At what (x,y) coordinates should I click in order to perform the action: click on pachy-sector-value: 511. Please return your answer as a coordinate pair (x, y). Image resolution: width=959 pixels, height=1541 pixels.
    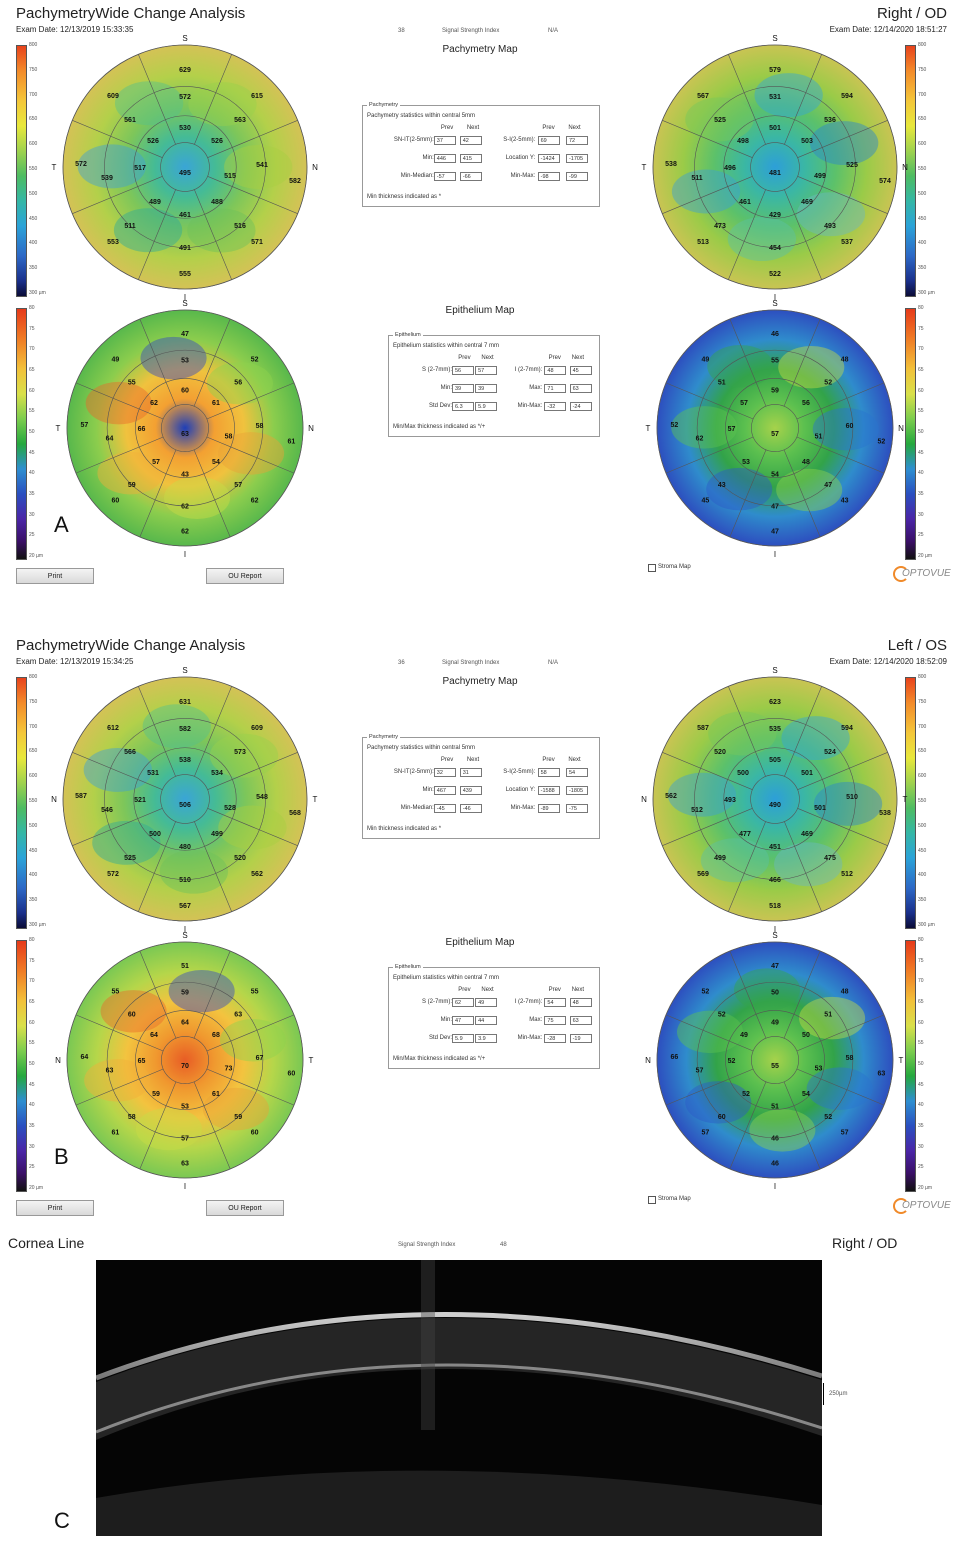
    Looking at the image, I should click on (129, 226).